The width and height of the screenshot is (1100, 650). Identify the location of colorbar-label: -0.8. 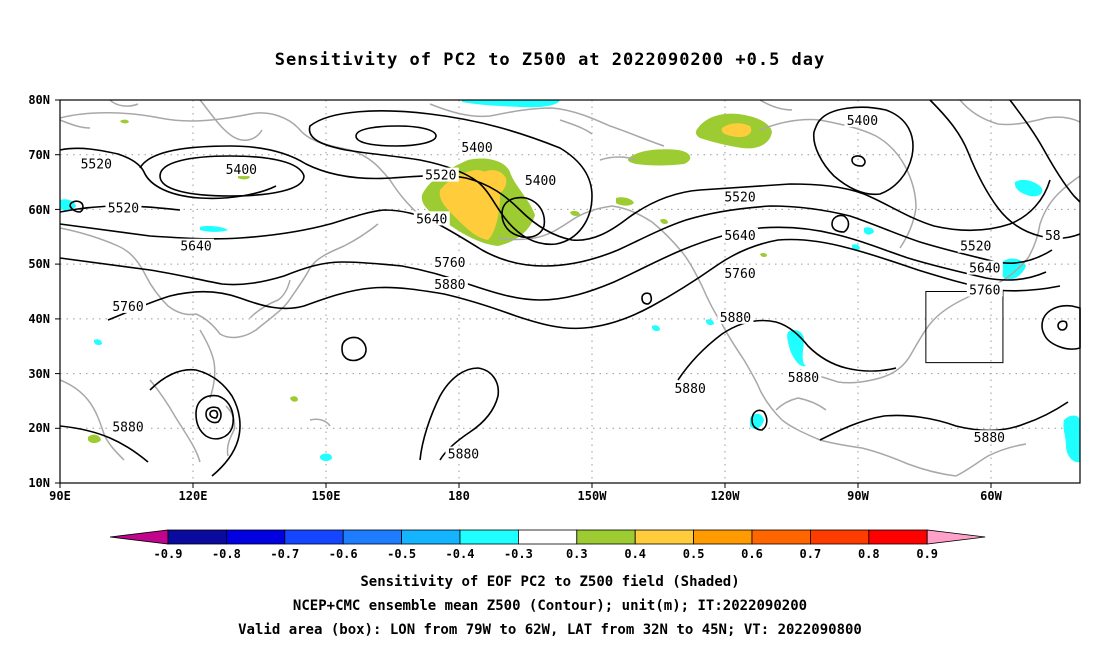
(226, 554).